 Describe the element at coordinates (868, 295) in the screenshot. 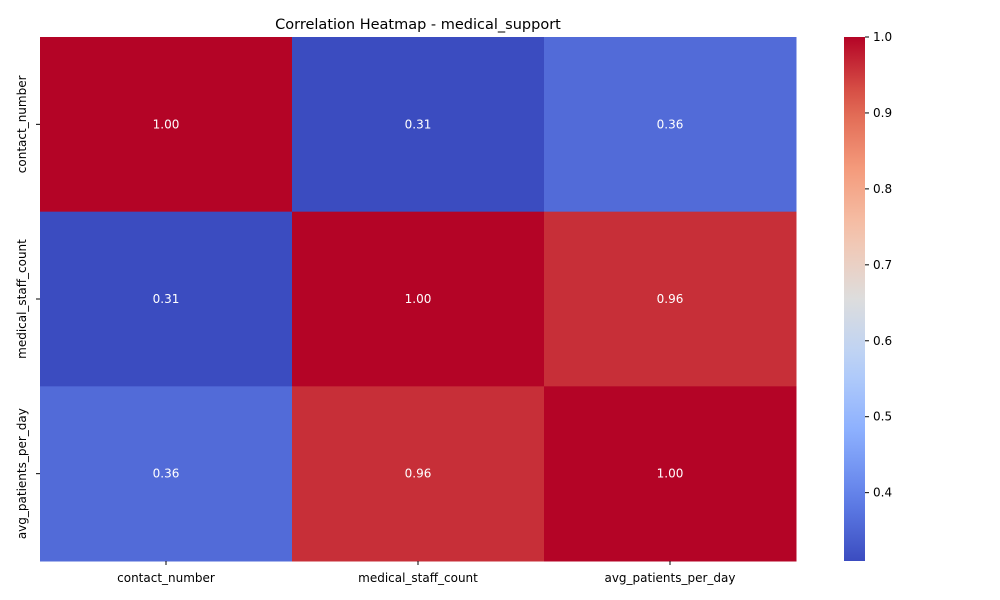

I see `colorbar: 0.4 0.5 0.6 0.7 0.8 0.9 1.0` at that location.